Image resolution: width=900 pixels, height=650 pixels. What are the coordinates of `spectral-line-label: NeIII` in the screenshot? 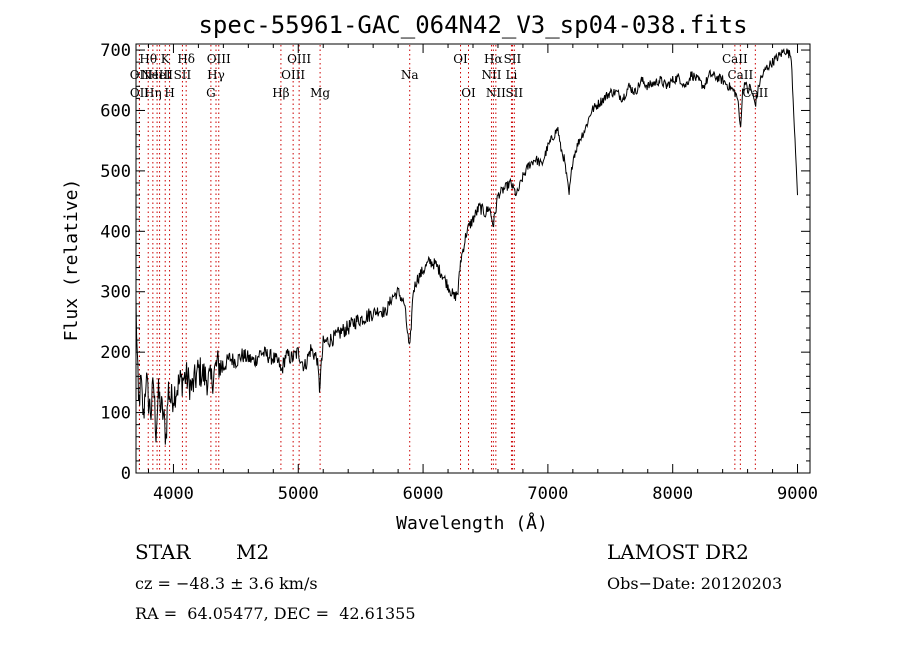 It's located at (157, 75).